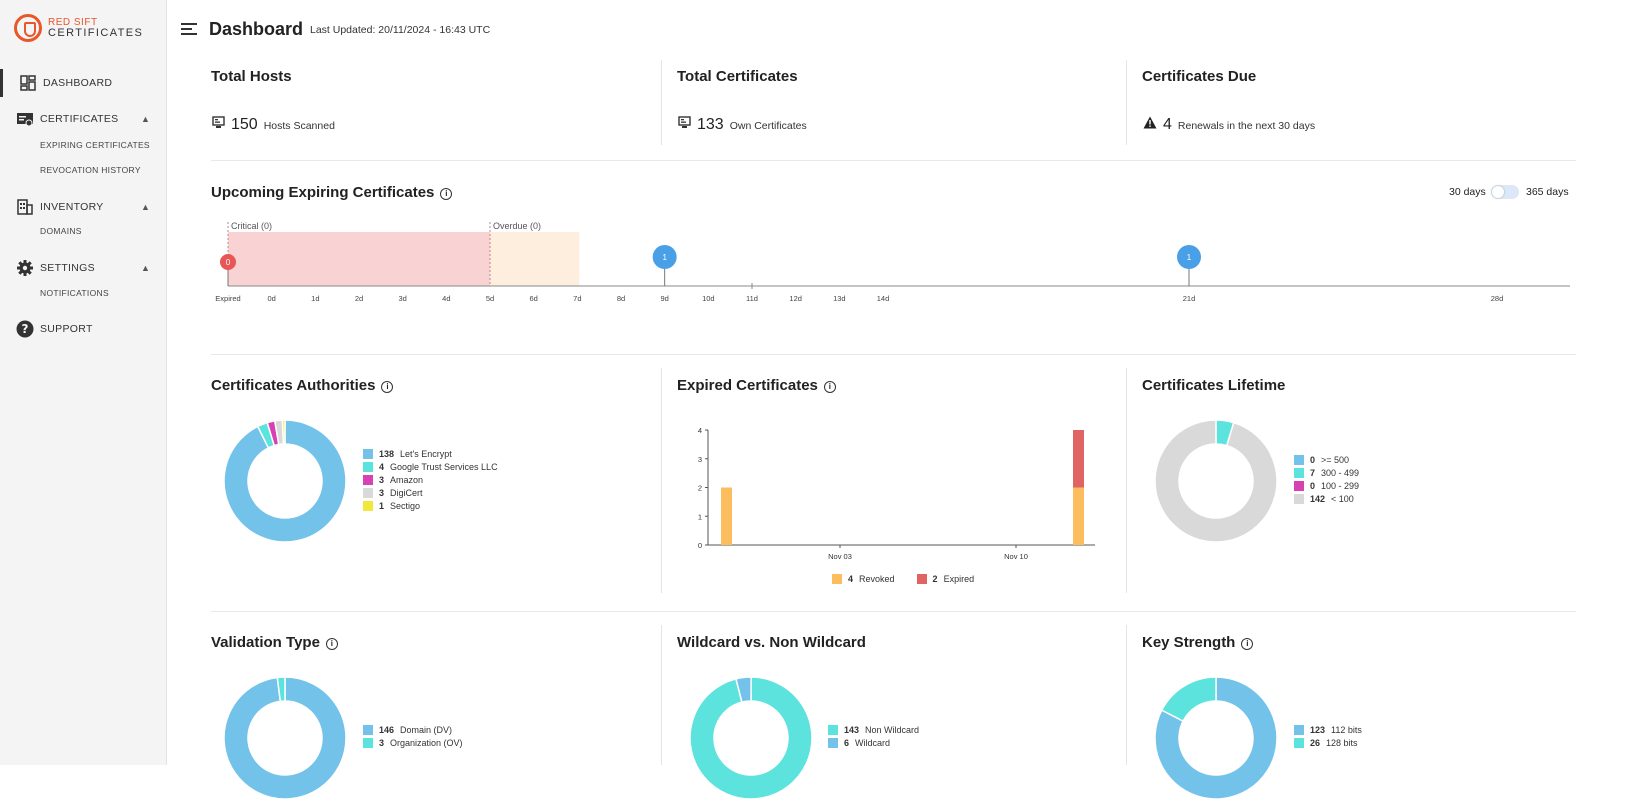 The image size is (1631, 801). Describe the element at coordinates (1340, 472) in the screenshot. I see `legend-label: 300 - 499` at that location.